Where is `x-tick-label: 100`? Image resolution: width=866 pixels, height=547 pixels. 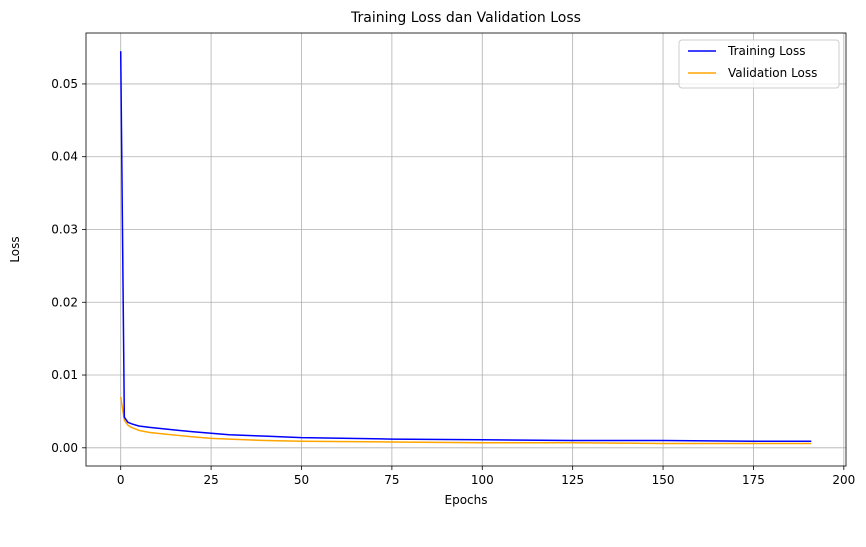
x-tick-label: 100 is located at coordinates (482, 480).